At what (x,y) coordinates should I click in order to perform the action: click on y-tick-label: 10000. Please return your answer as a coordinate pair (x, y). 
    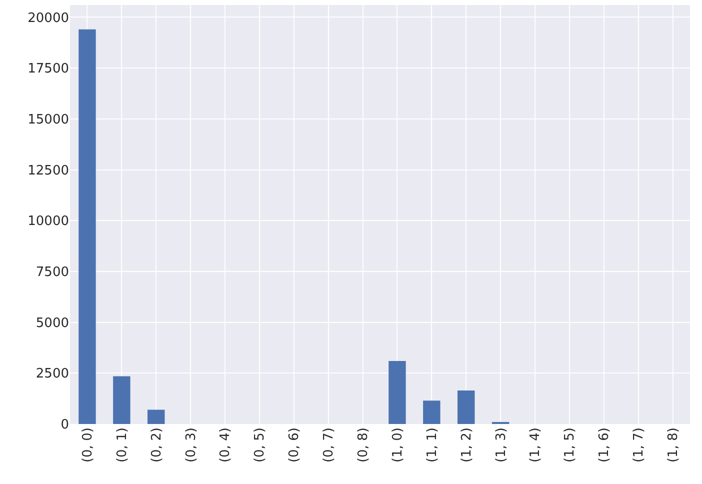
    Looking at the image, I should click on (48, 222).